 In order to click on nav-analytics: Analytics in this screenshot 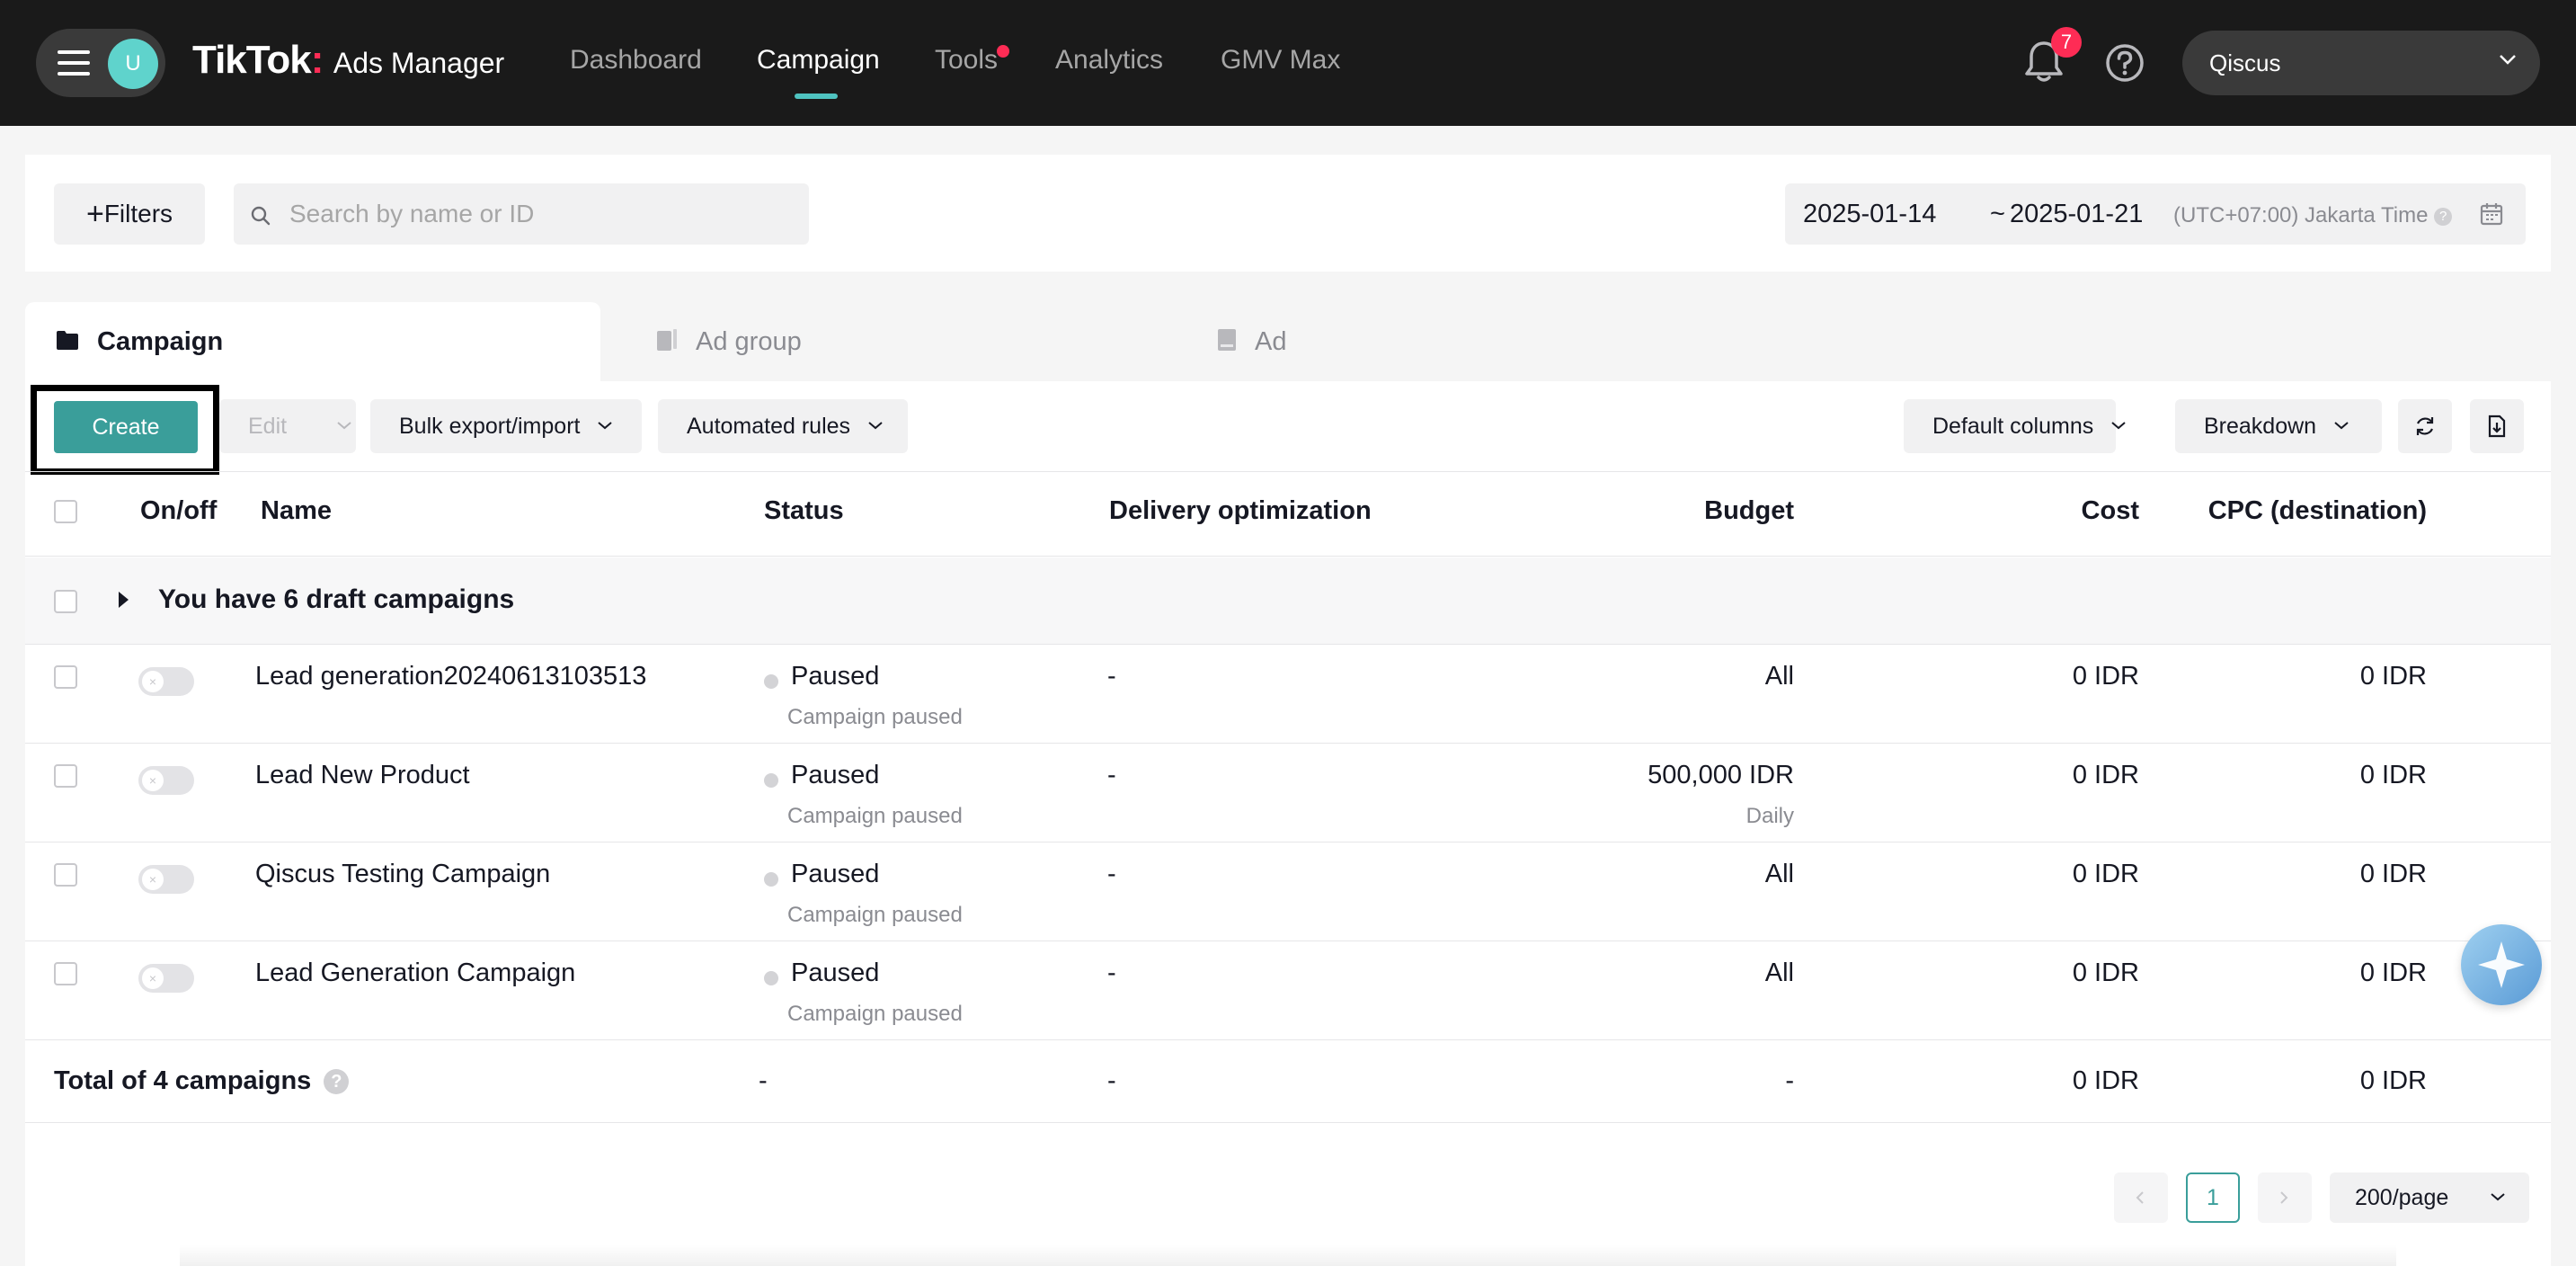, I will do `click(1109, 60)`.